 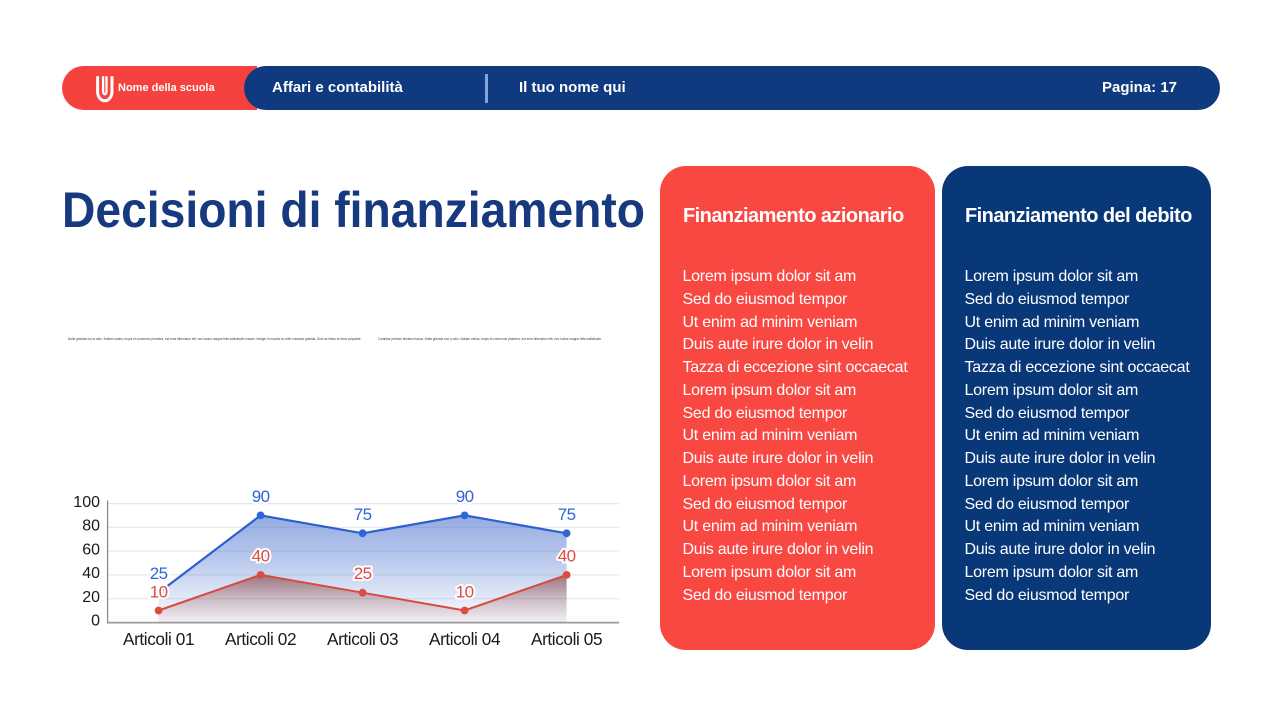 What do you see at coordinates (566, 639) in the screenshot?
I see `svg-text: Articoli 05` at bounding box center [566, 639].